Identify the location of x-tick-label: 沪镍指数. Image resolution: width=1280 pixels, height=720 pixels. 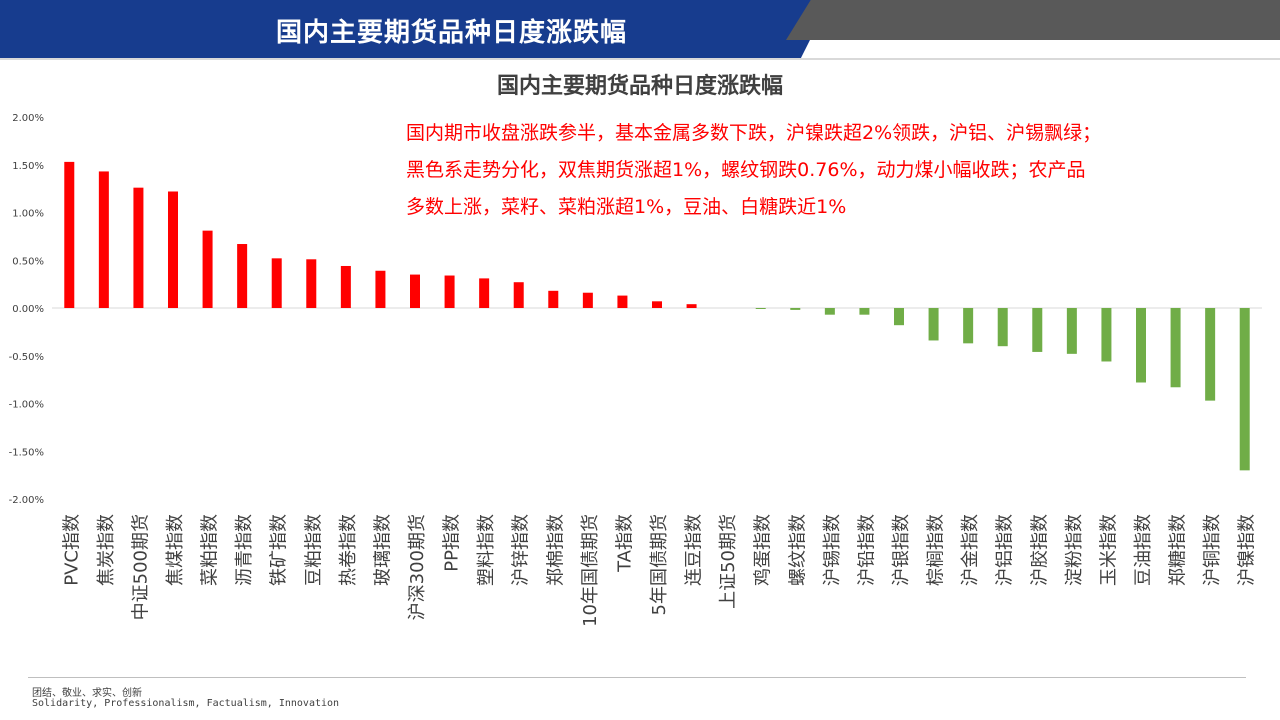
(1247, 550).